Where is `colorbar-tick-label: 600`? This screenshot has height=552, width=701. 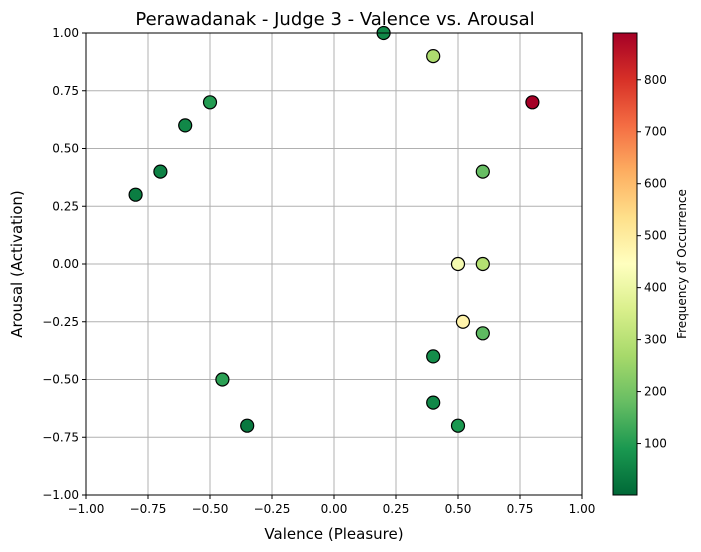
colorbar-tick-label: 600 is located at coordinates (655, 184).